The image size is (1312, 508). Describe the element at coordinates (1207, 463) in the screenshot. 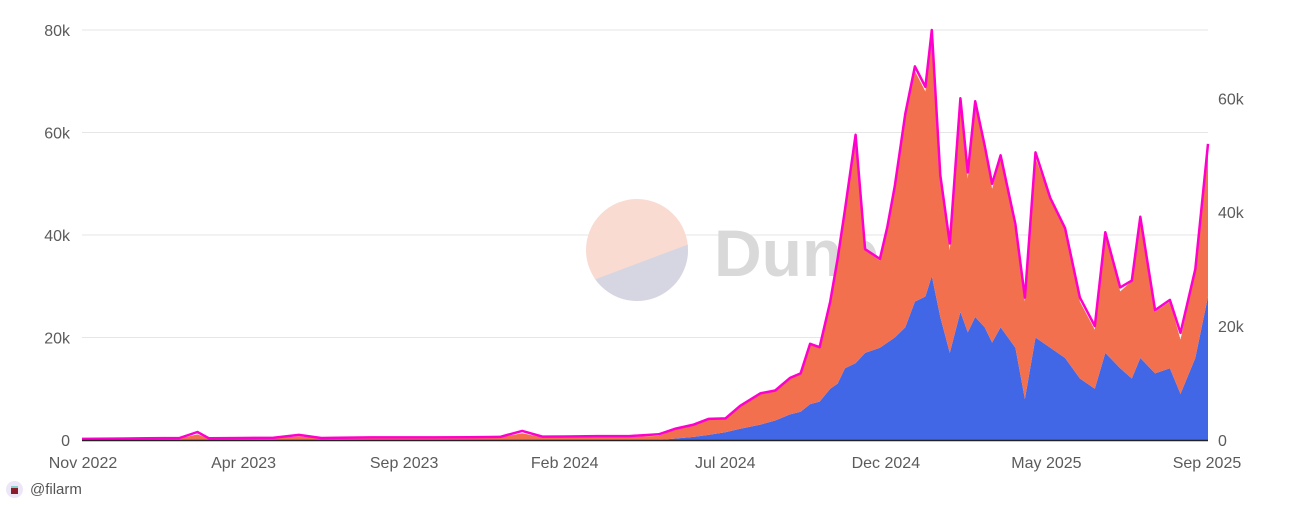

I see `x-tick-label: Sep 2025` at that location.